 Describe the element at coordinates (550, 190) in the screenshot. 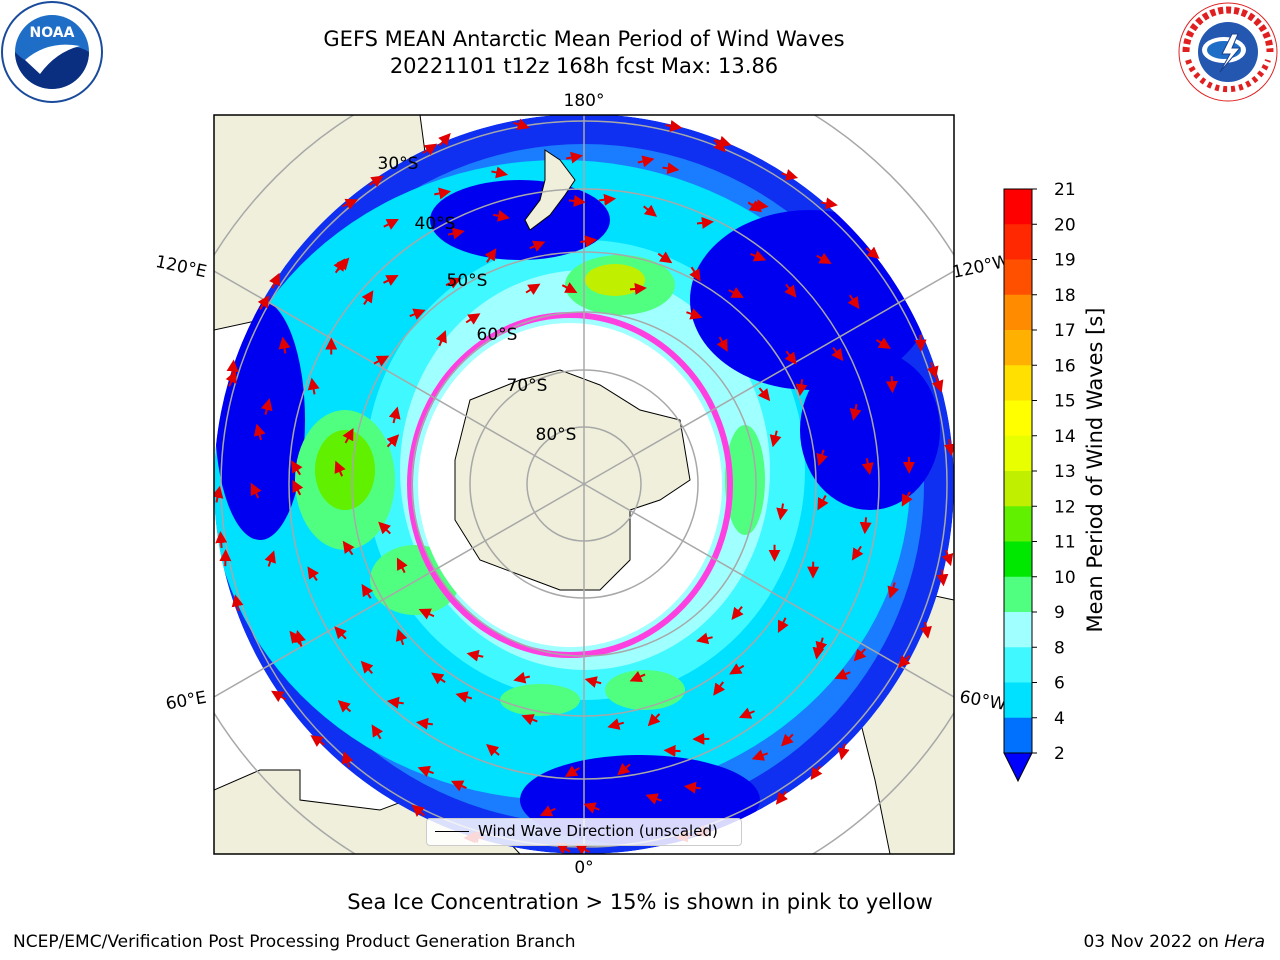

I see `new-zealand-land` at that location.